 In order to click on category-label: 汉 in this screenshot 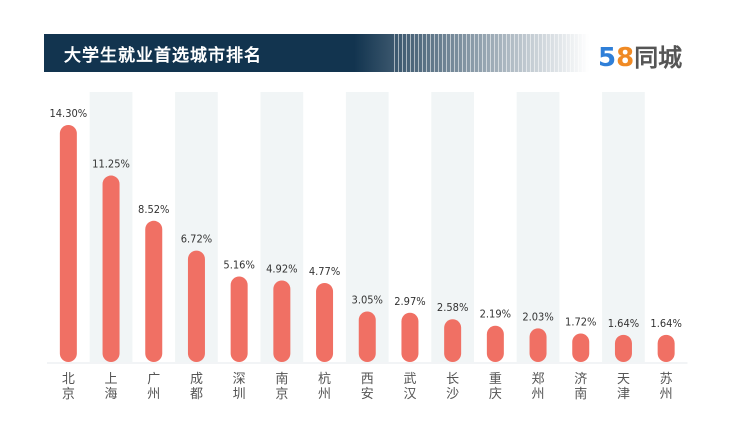, I will do `click(409, 394)`.